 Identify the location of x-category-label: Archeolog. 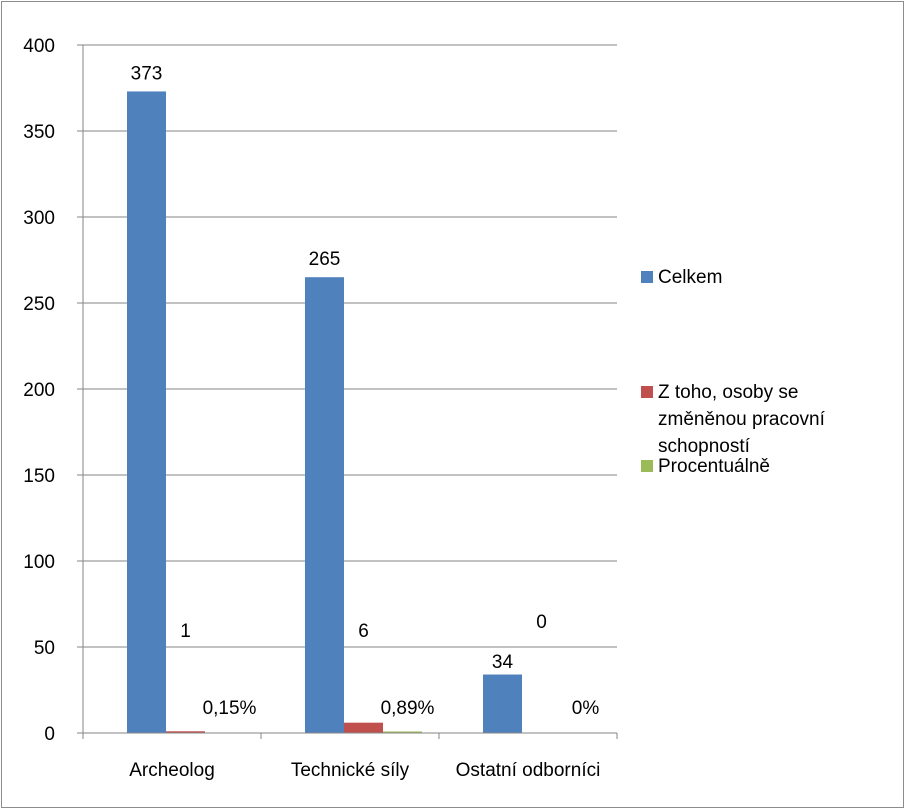
(172, 770).